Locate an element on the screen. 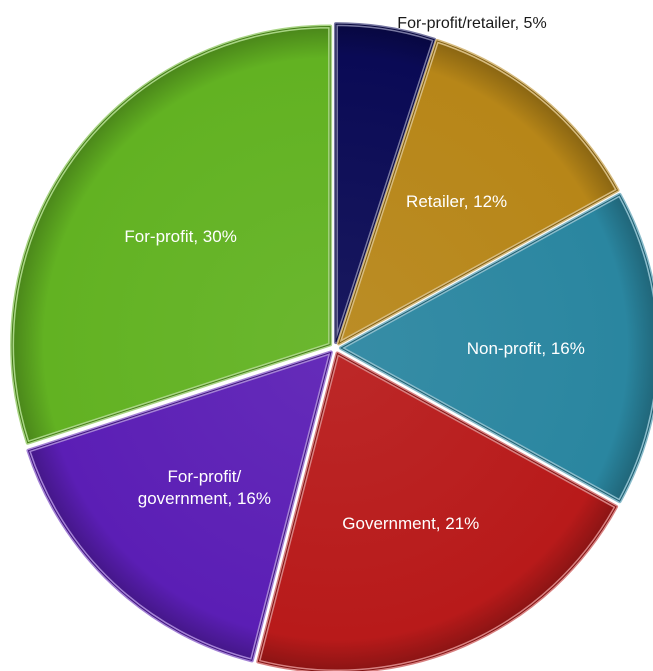 The image size is (653, 671). pie-slice-edge-for-profit-retailer is located at coordinates (385, 183).